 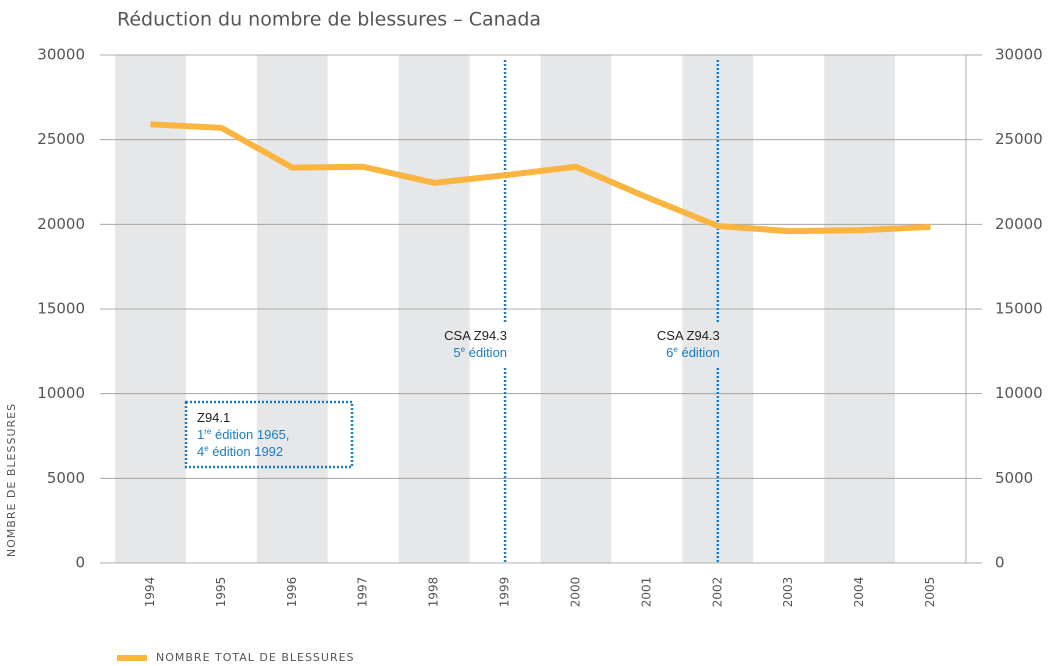 I want to click on y-tick-label: 20000, so click(x=61, y=224).